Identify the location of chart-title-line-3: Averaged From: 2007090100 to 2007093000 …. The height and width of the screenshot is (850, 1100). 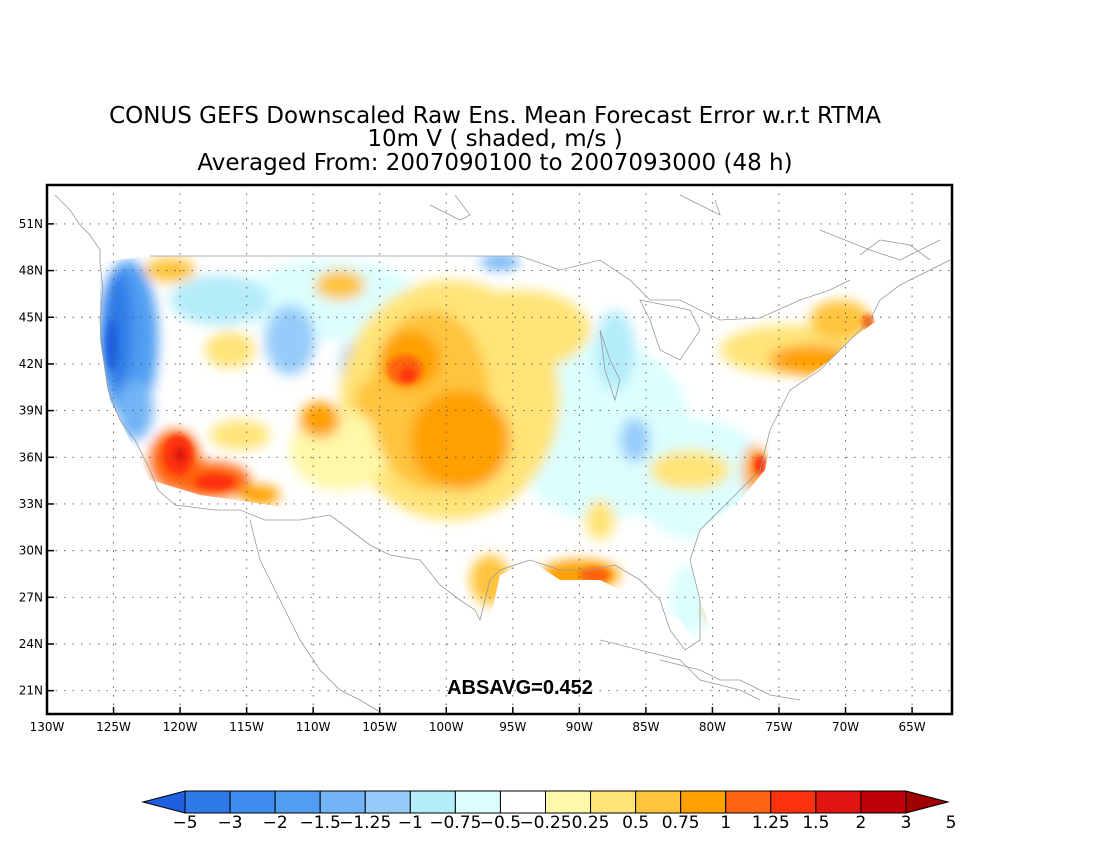
(495, 163).